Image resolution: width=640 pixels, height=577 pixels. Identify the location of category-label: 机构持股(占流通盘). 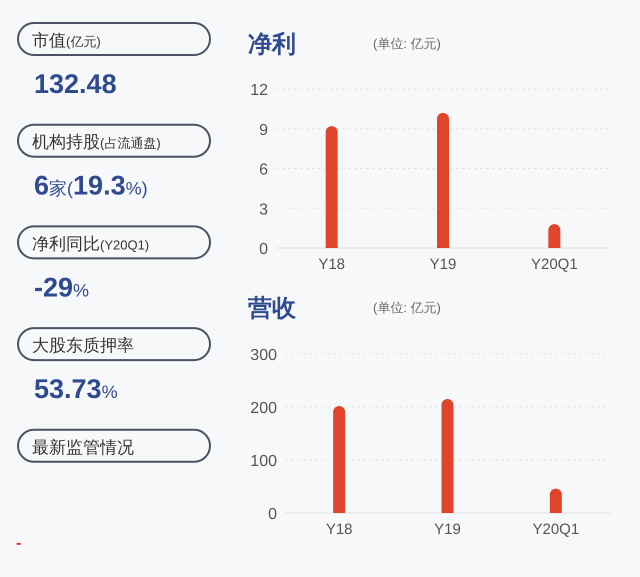
(96, 142).